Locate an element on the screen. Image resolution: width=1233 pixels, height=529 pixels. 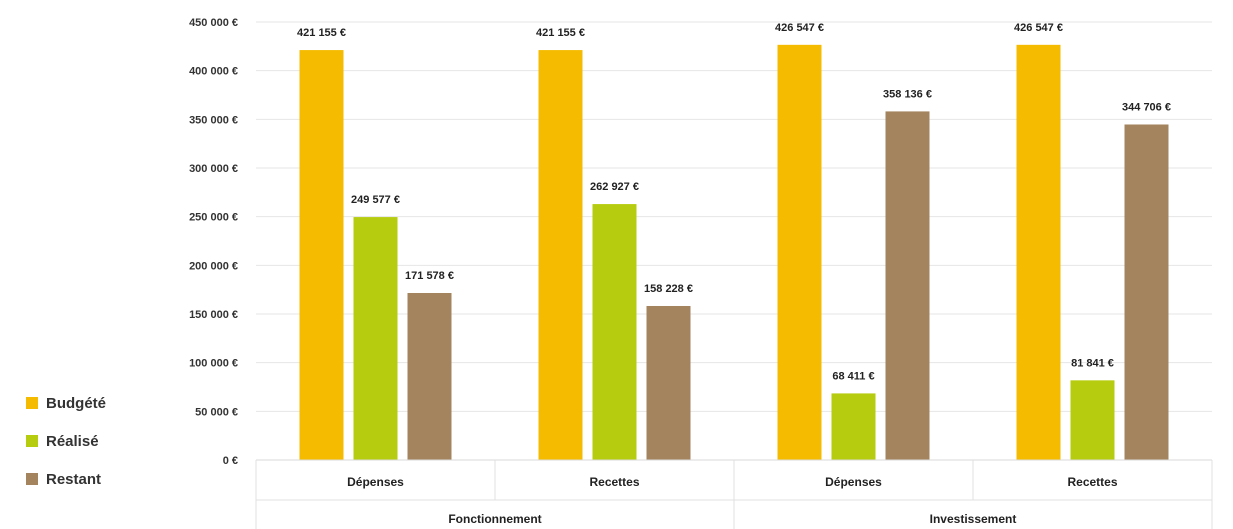
y-tick-label: 100 000 € is located at coordinates (213, 364).